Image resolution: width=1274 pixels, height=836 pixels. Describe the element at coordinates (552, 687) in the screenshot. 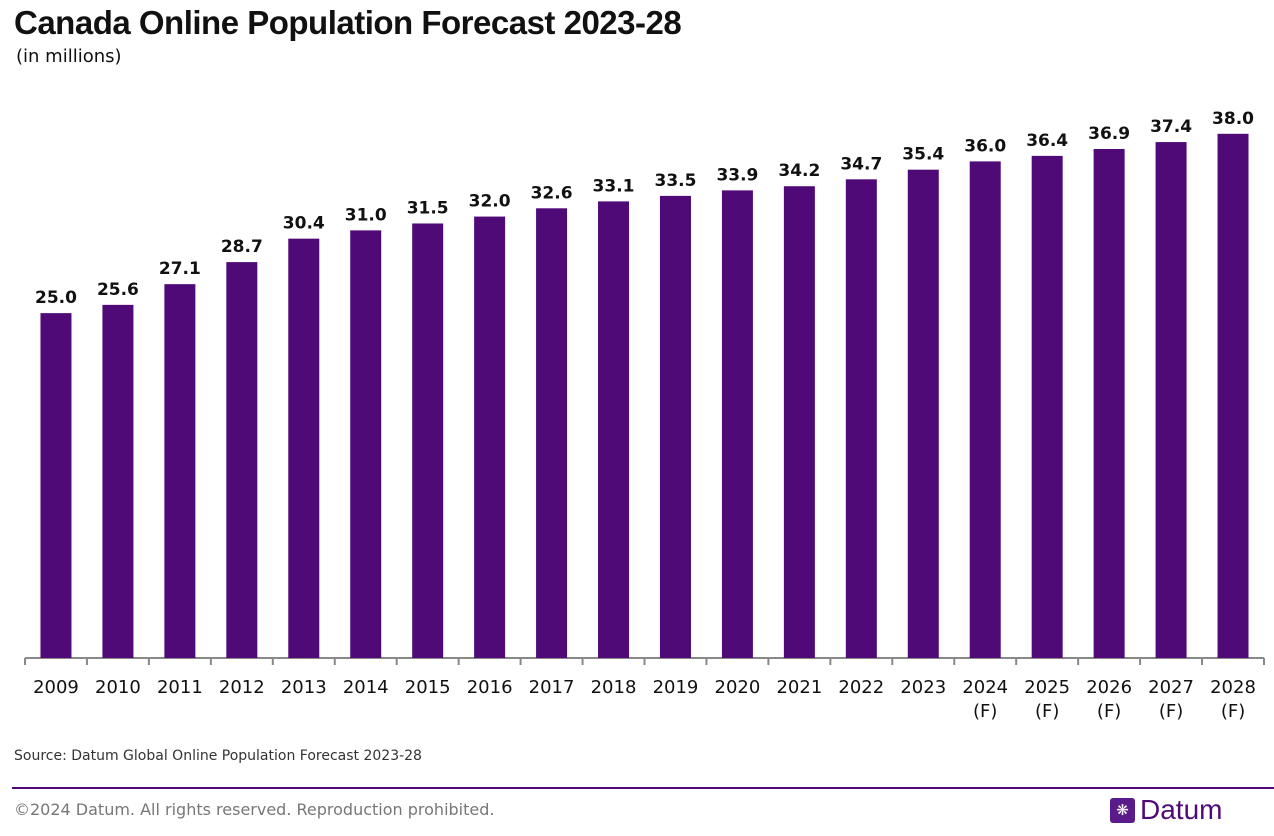

I see `x-tick-label: 2017` at that location.